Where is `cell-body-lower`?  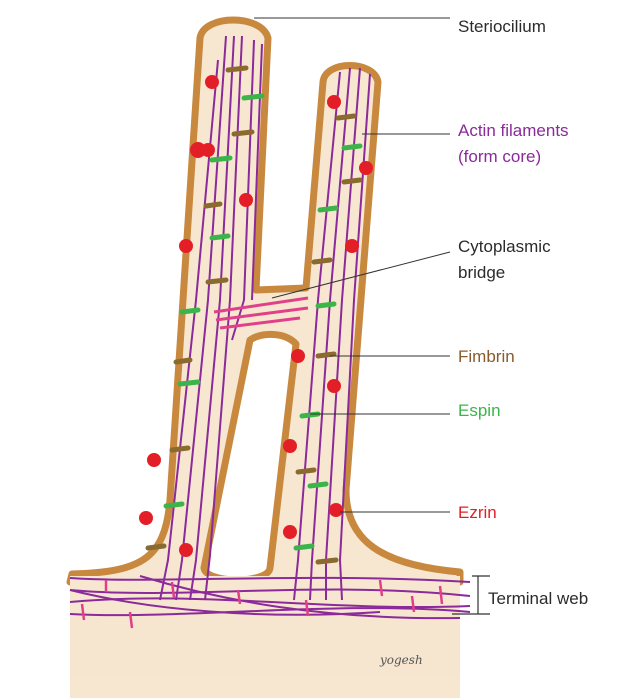 cell-body-lower is located at coordinates (265, 645).